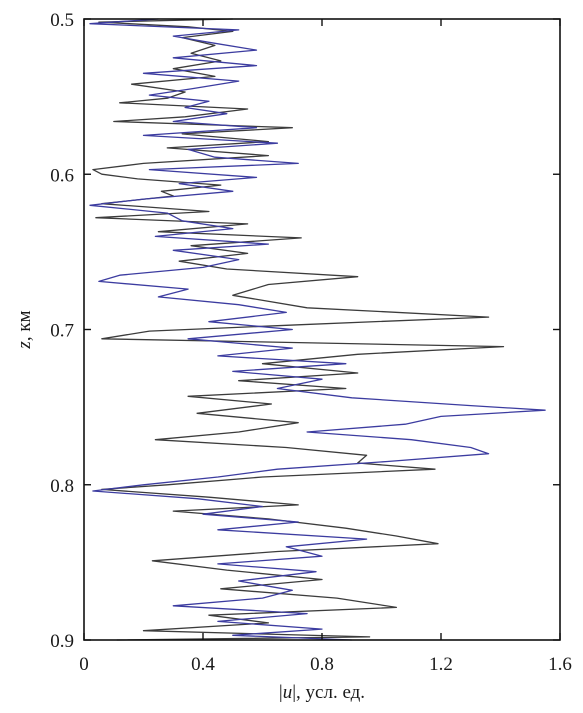 The image size is (583, 713). I want to click on x-axis-title: |u|, усл. ед., so click(322, 692).